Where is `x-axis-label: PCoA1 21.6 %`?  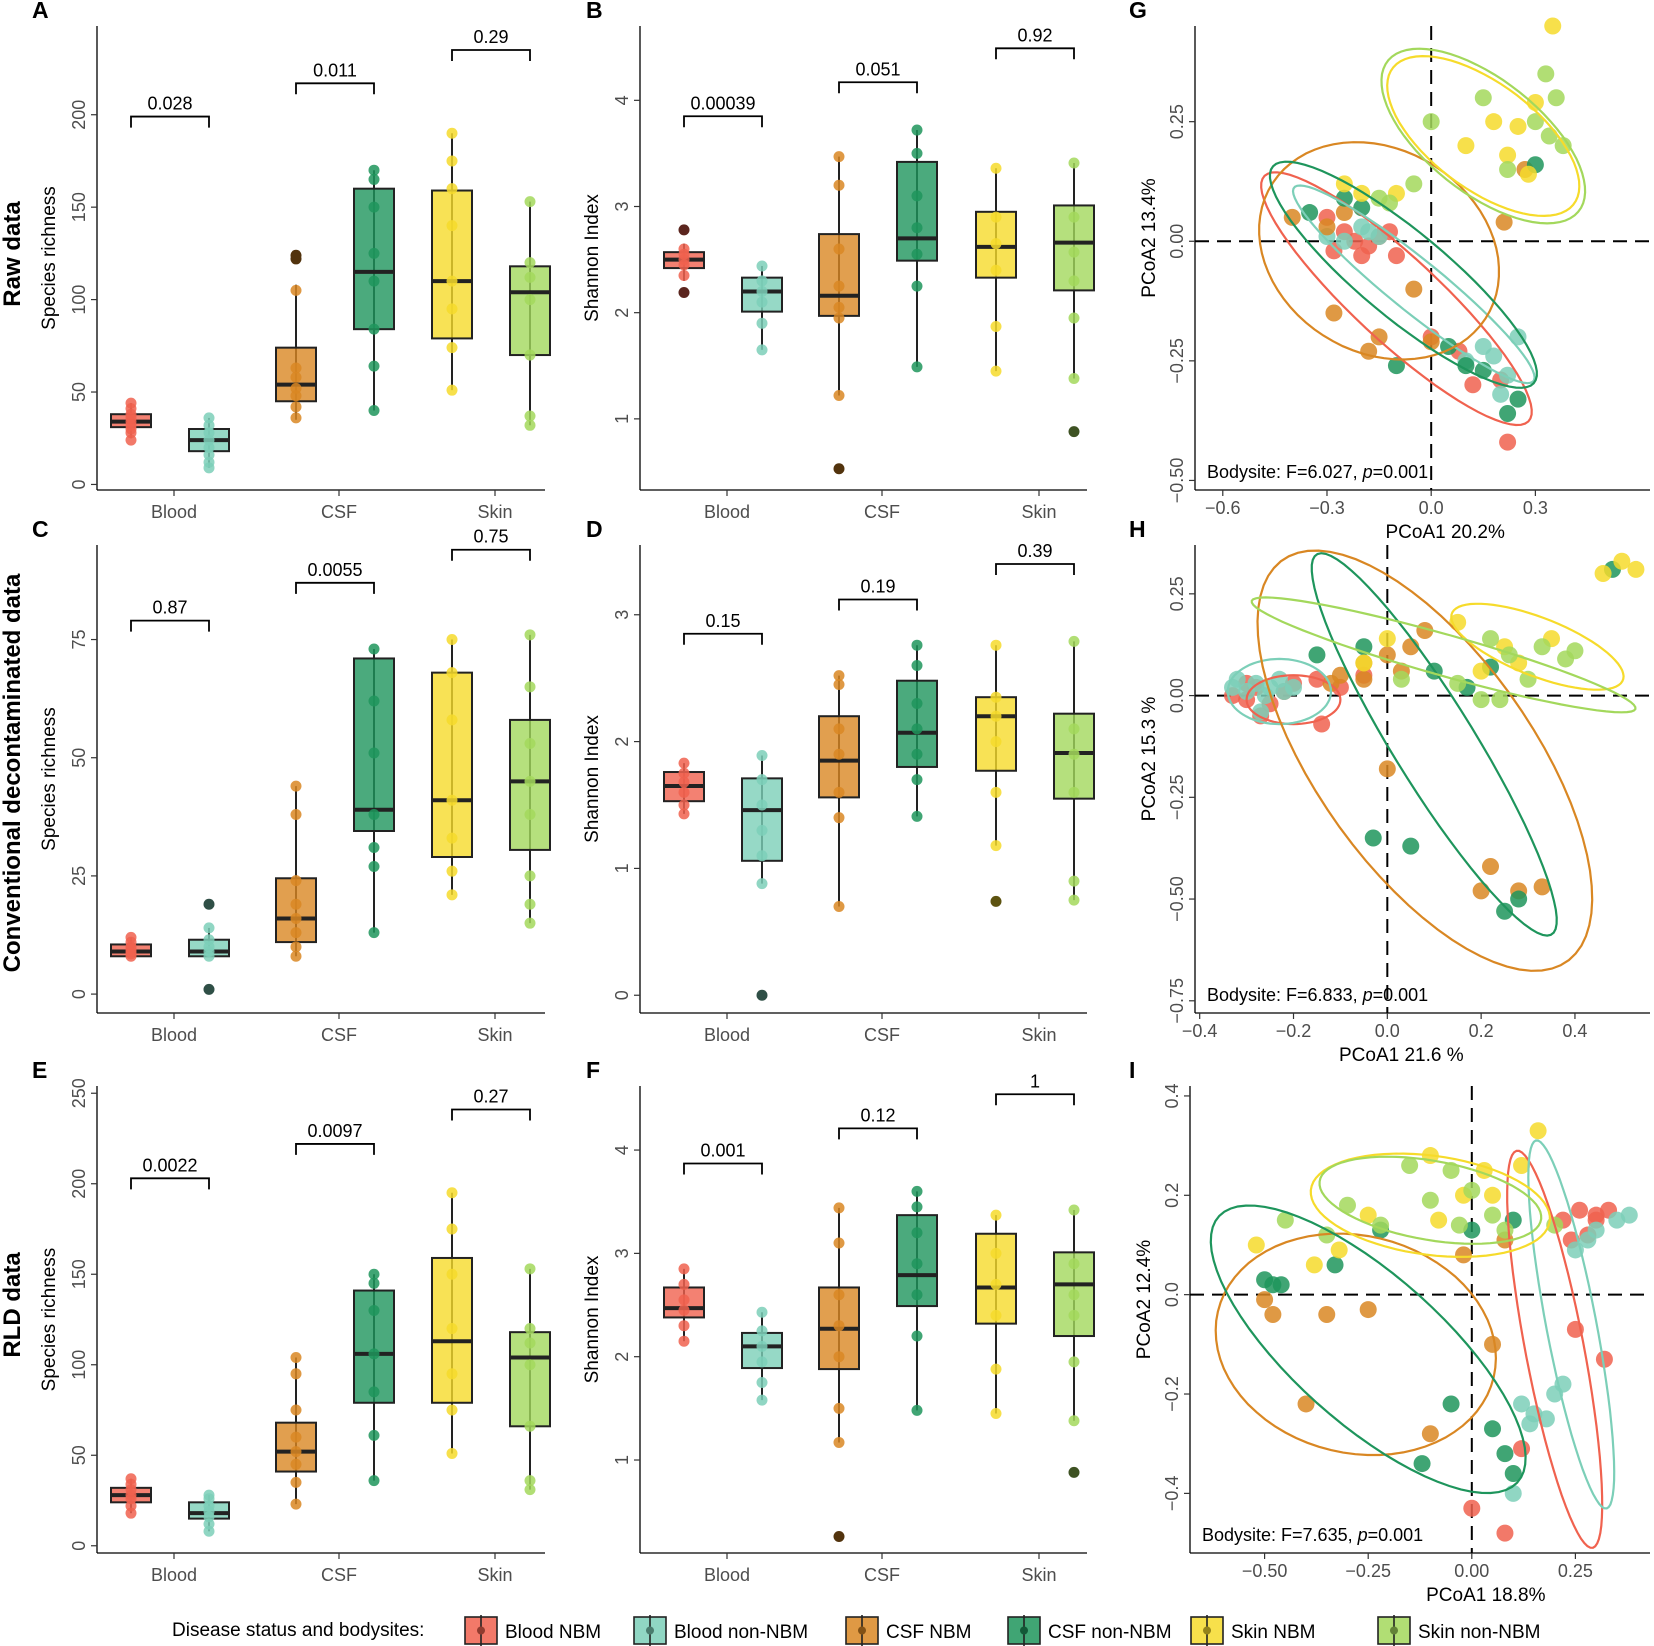
x-axis-label: PCoA1 21.6 % is located at coordinates (1401, 1055).